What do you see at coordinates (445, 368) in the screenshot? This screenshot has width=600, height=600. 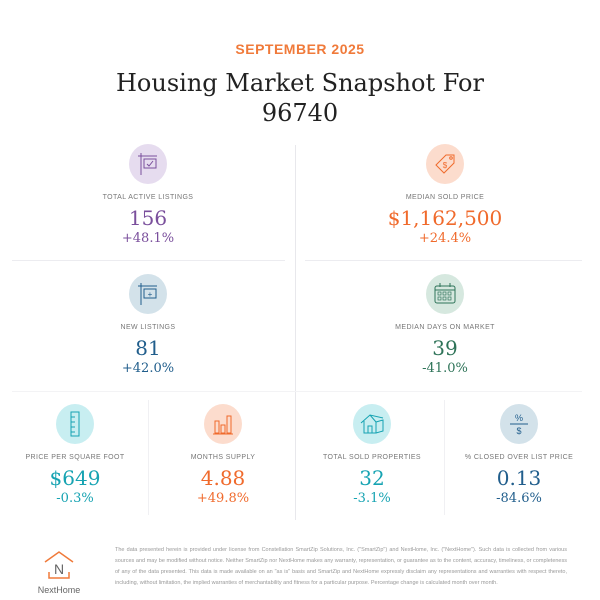 I see `metric-change: -41.0%` at bounding box center [445, 368].